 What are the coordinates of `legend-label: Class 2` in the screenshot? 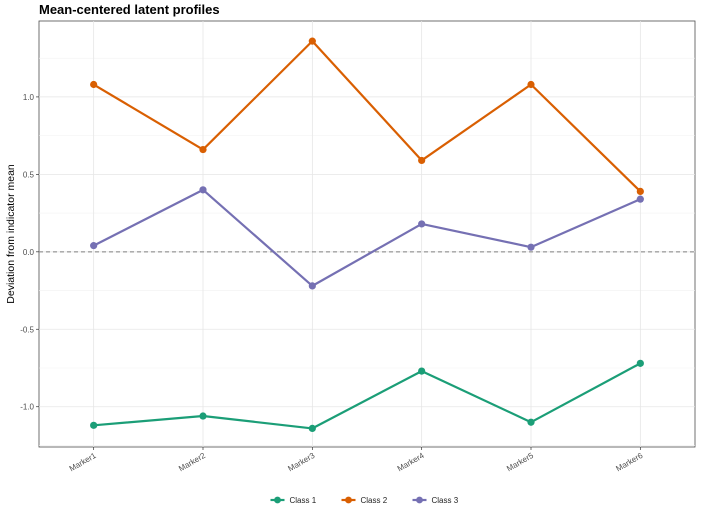 It's located at (374, 500).